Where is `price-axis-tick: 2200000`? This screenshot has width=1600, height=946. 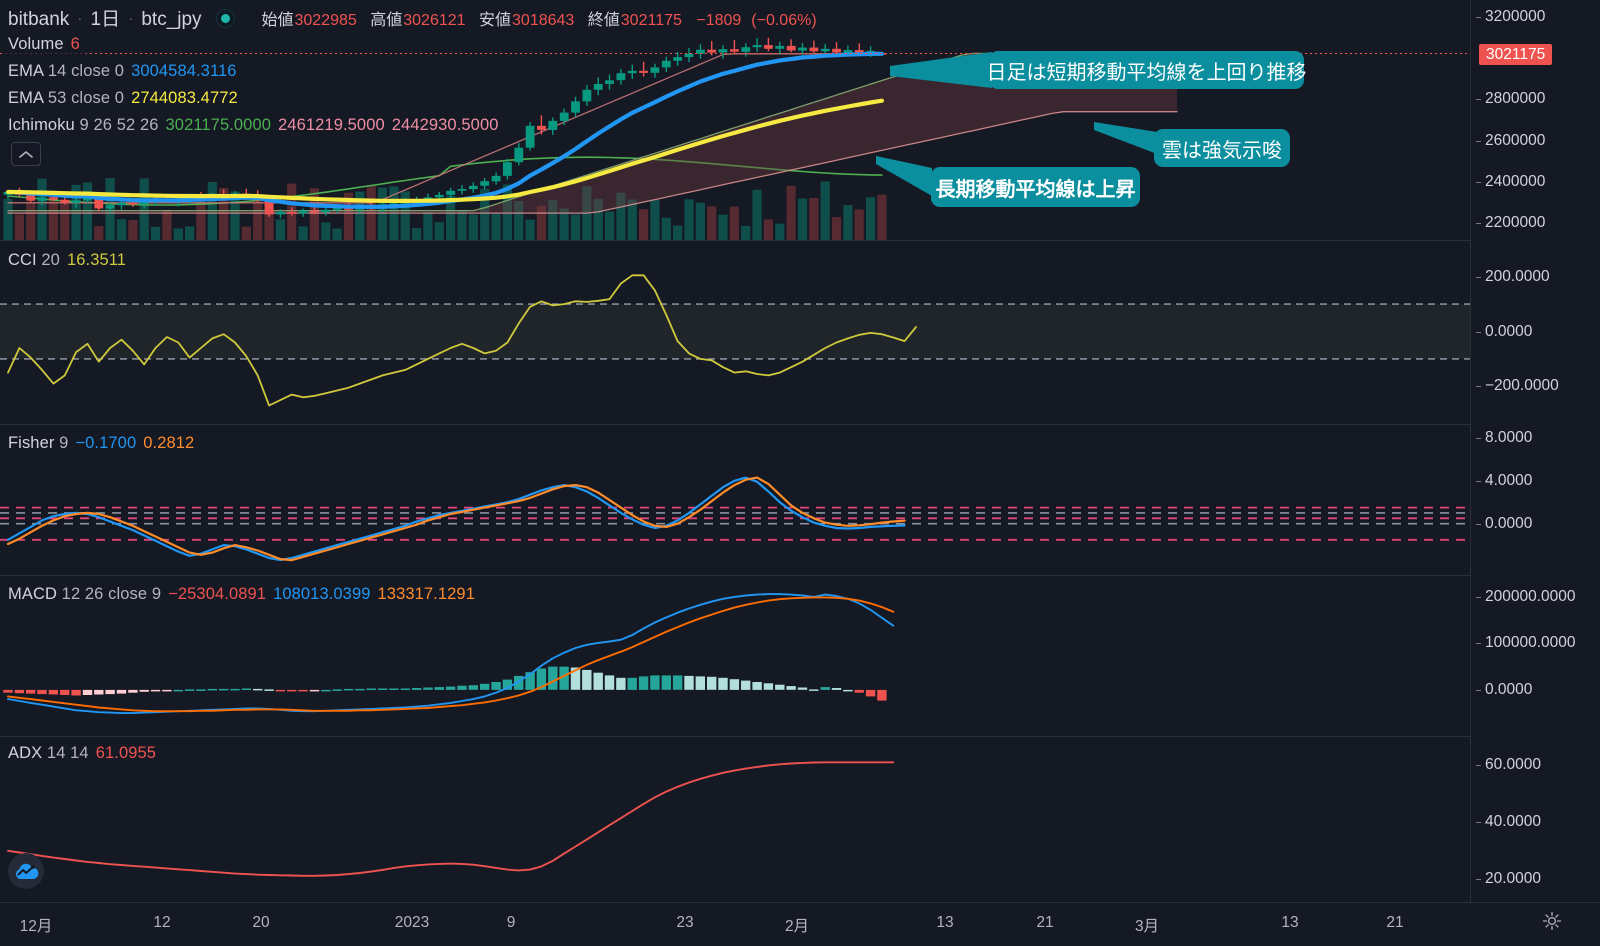 price-axis-tick: 2200000 is located at coordinates (1510, 223).